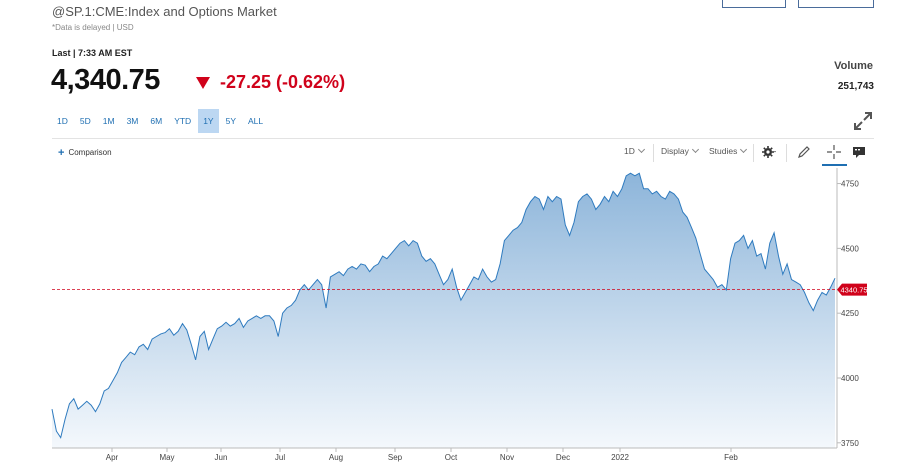 This screenshot has width=900, height=476. What do you see at coordinates (859, 152) in the screenshot?
I see `chat-icon` at bounding box center [859, 152].